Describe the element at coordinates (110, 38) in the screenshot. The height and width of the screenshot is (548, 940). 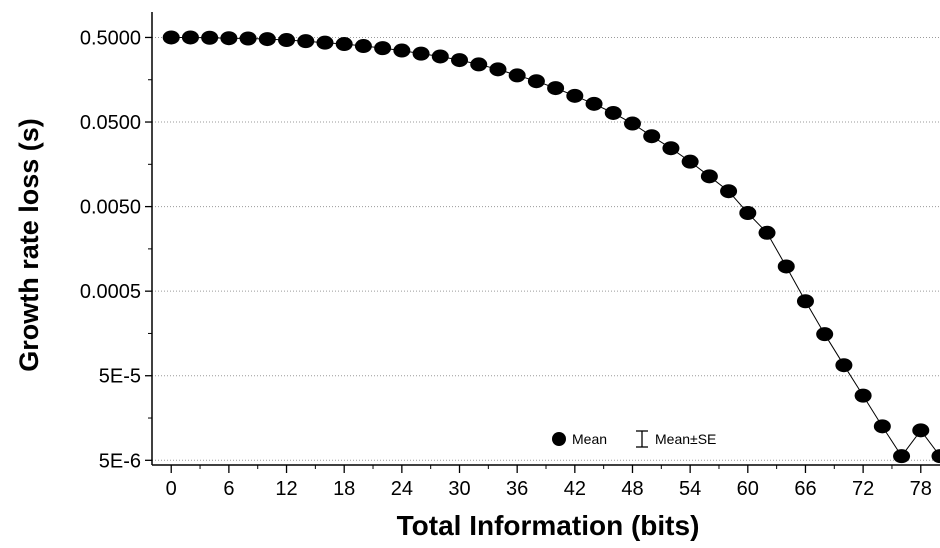
I see `y-tick-label: 0.5000` at that location.